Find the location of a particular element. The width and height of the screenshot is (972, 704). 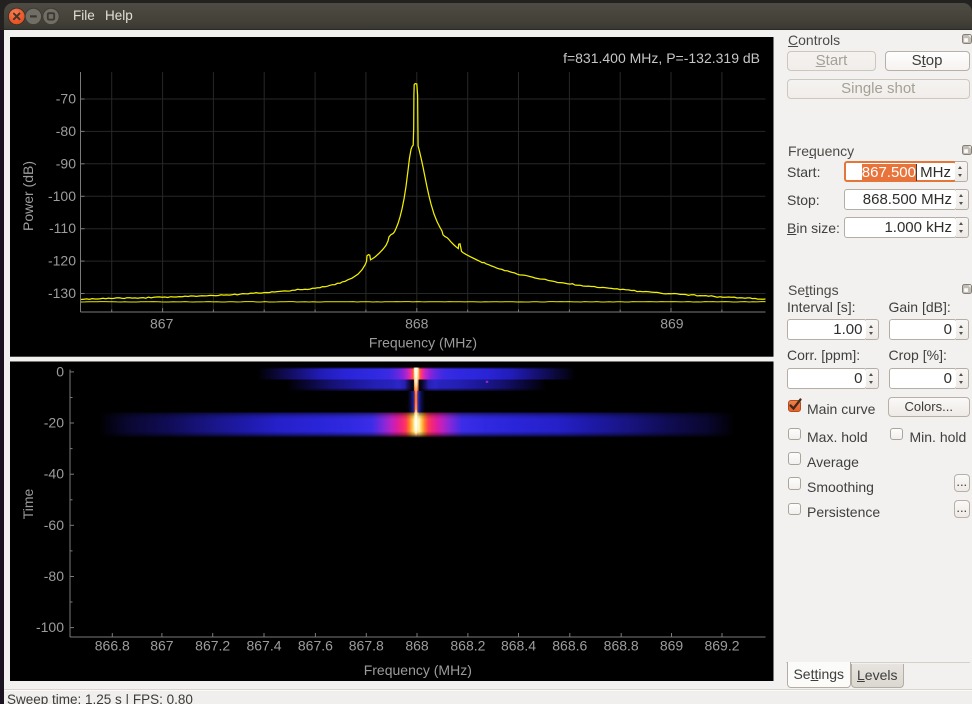

svg-text: -120 is located at coordinates (62, 261).